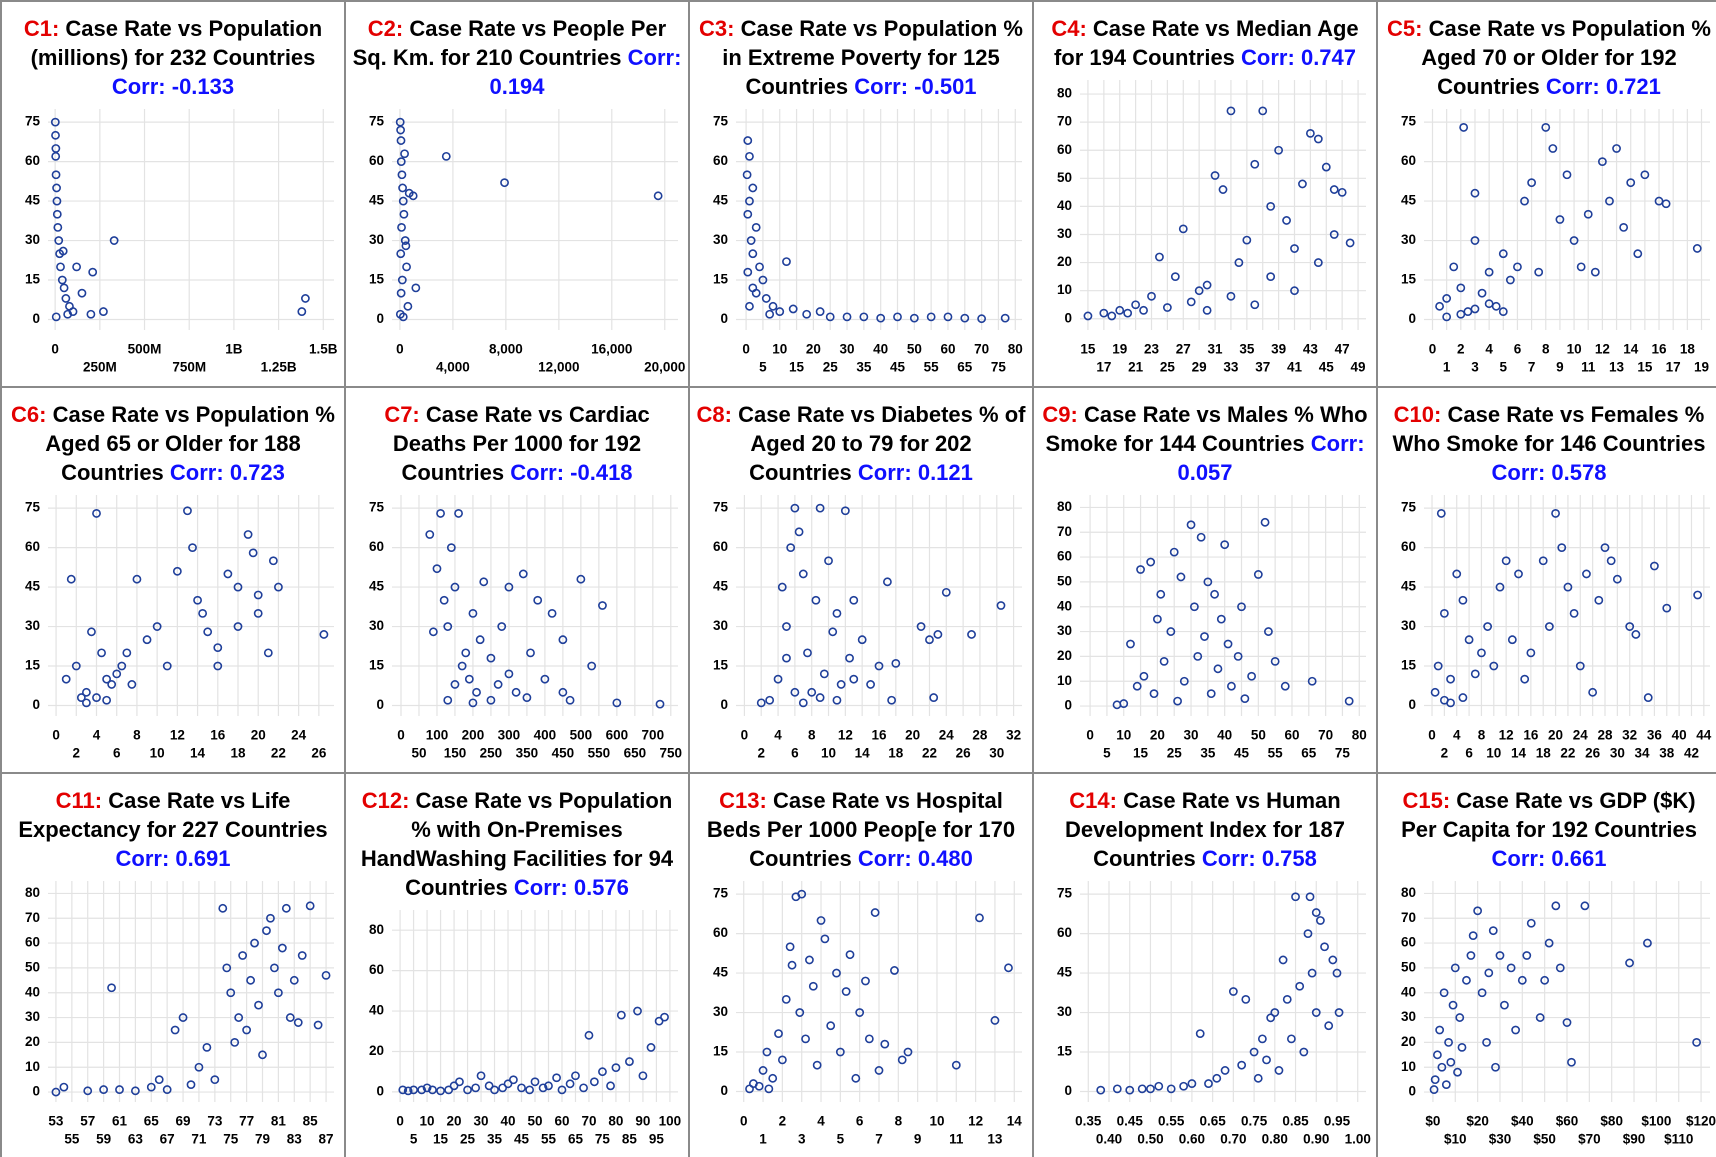 The width and height of the screenshot is (1716, 1157). What do you see at coordinates (402, 414) in the screenshot?
I see `chart-label: C7:` at bounding box center [402, 414].